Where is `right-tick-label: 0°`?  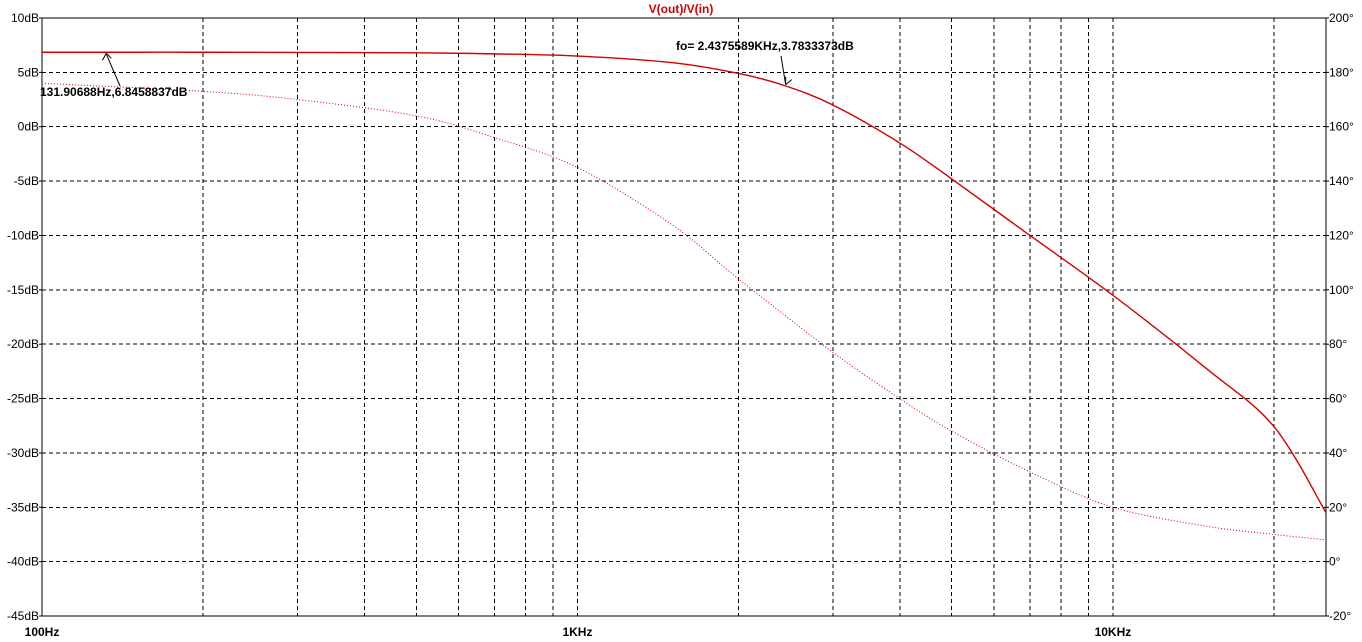
right-tick-label: 0° is located at coordinates (1335, 562).